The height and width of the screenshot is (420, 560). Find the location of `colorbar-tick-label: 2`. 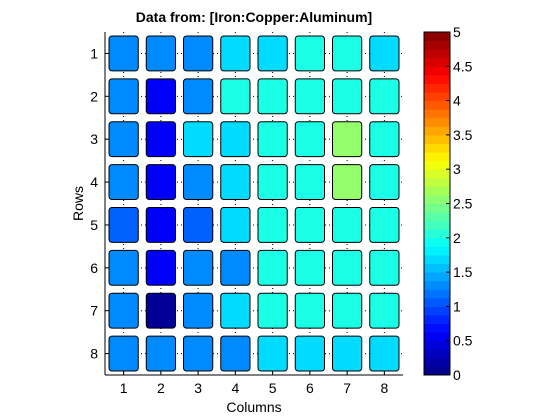

colorbar-tick-label: 2 is located at coordinates (457, 238).